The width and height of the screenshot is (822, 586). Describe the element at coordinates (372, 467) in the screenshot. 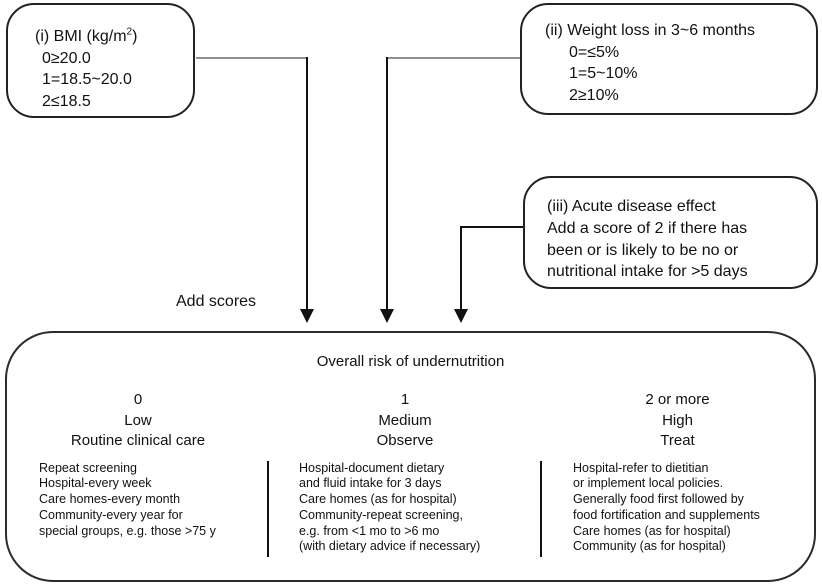

I see `detail-line: Hospital-document dietary` at that location.